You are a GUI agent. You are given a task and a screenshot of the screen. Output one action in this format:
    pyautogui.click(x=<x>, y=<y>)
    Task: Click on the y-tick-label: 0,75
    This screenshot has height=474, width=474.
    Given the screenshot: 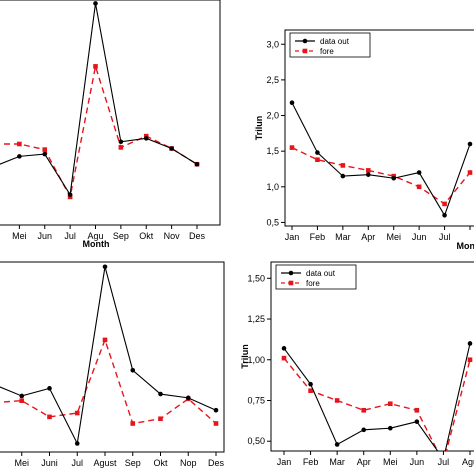 What is the action you would take?
    pyautogui.click(x=256, y=400)
    